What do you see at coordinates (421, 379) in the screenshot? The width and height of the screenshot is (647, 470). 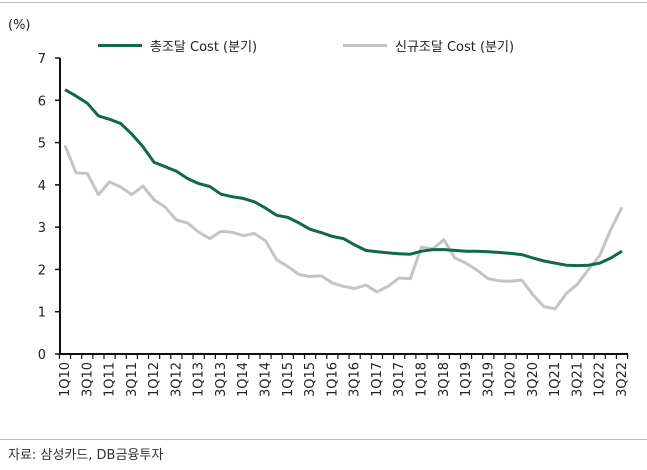 I see `x-tick-label: 1Q18` at bounding box center [421, 379].